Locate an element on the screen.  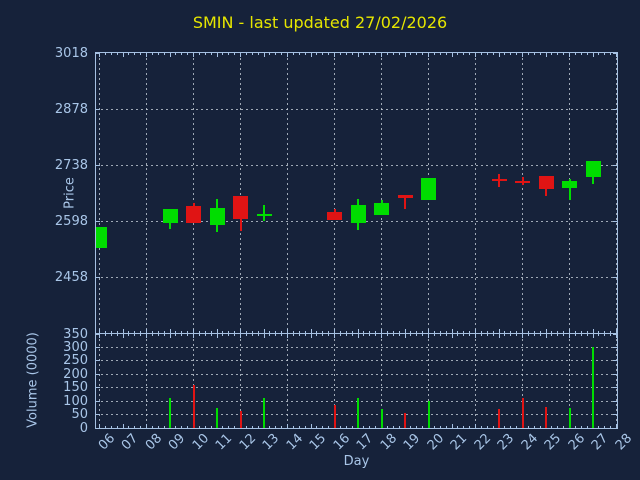
x-tick-label: 19 is located at coordinates (412, 442).